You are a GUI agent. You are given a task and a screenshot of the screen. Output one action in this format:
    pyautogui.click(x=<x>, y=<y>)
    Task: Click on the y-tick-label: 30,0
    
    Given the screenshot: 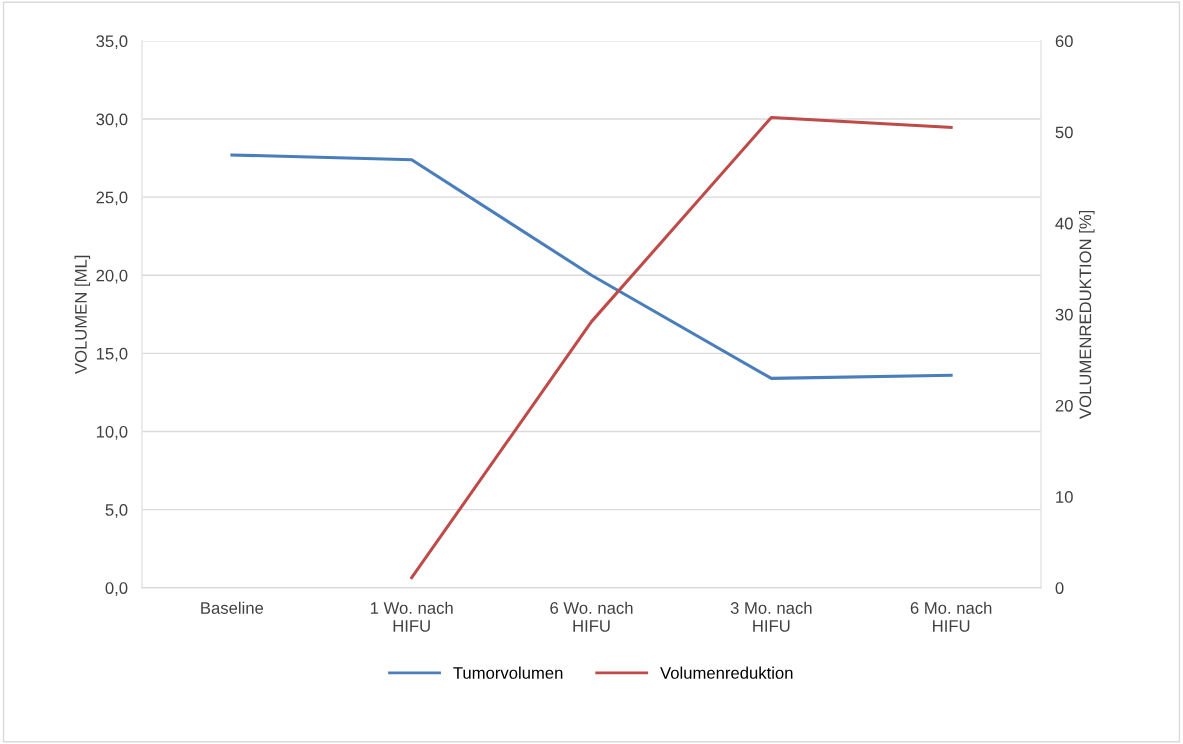 What is the action you would take?
    pyautogui.click(x=112, y=120)
    